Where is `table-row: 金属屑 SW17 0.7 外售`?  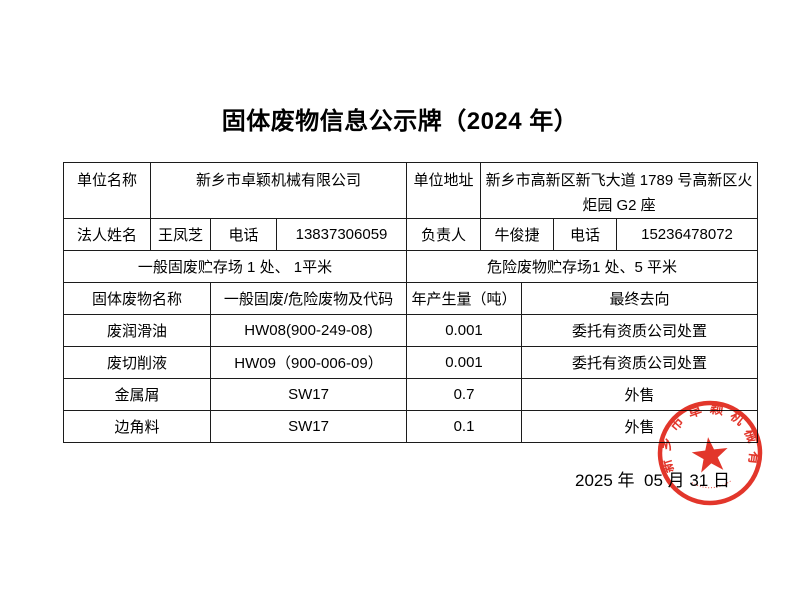 table-row: 金属屑 SW17 0.7 外售 is located at coordinates (410, 394).